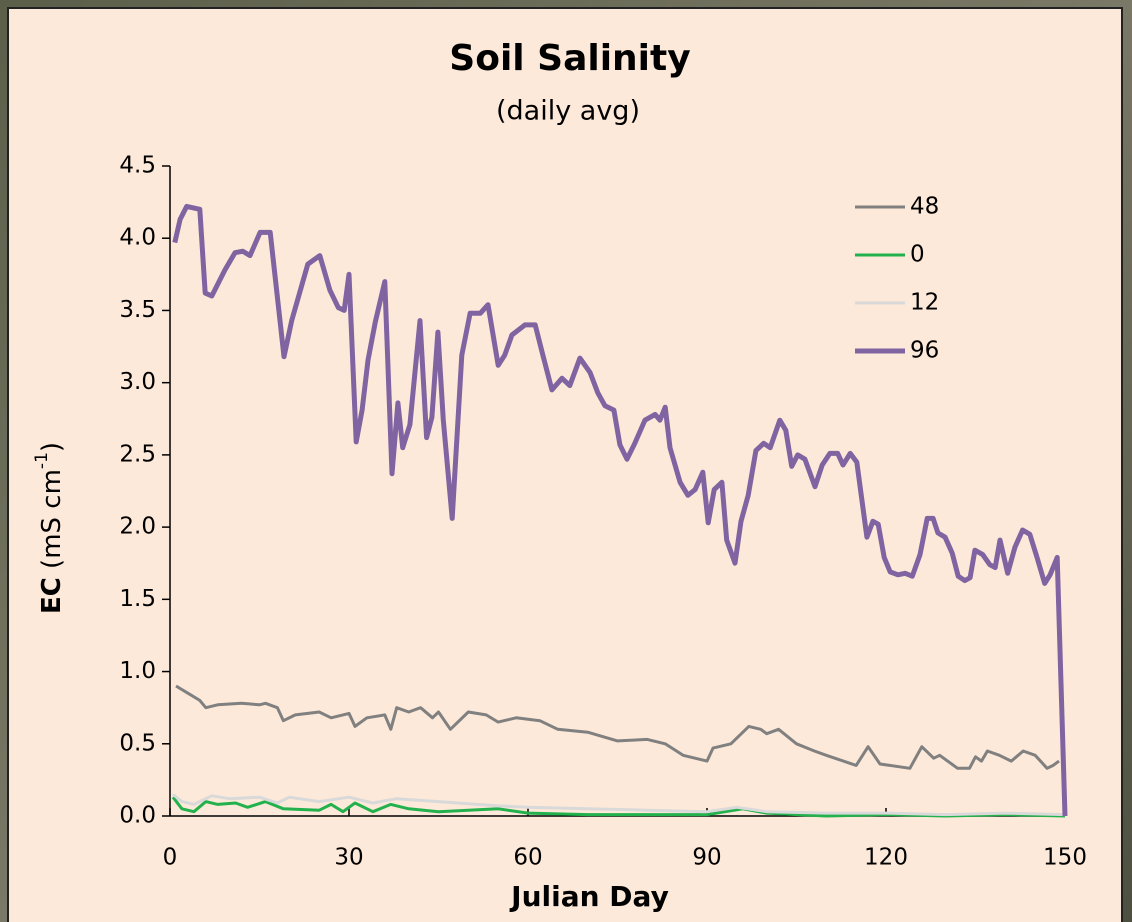 The image size is (1132, 922). What do you see at coordinates (137, 816) in the screenshot?
I see `y-tick-label: 0.0` at bounding box center [137, 816].